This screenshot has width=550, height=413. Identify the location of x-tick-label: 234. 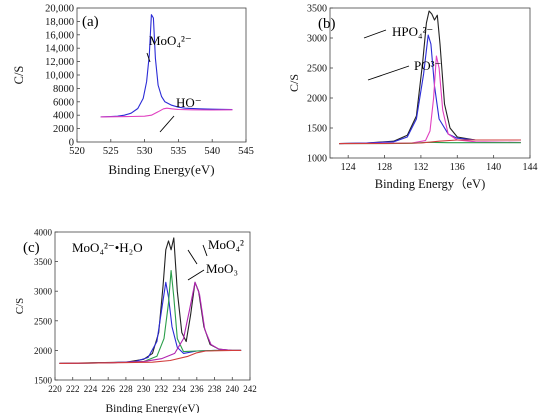
(179, 389).